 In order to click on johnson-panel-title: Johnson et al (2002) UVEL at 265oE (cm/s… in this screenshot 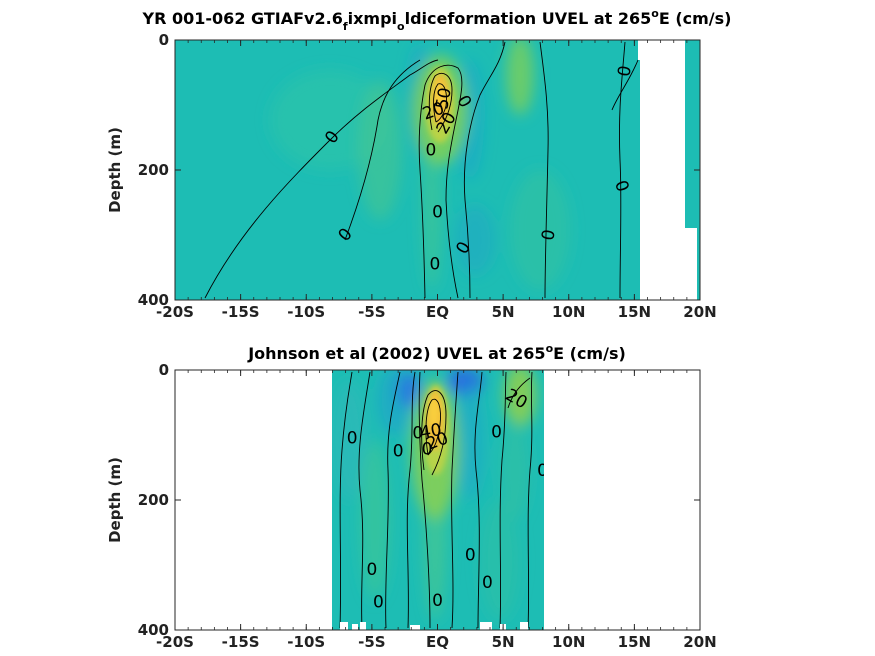, I will do `click(436, 352)`.